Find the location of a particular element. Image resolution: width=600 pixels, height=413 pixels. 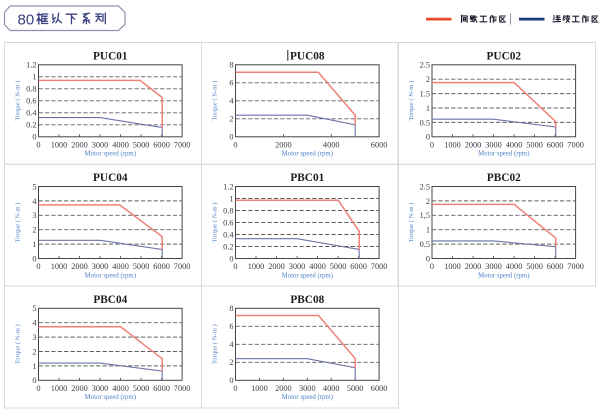

svg-text: 0.4 is located at coordinates (31, 113).